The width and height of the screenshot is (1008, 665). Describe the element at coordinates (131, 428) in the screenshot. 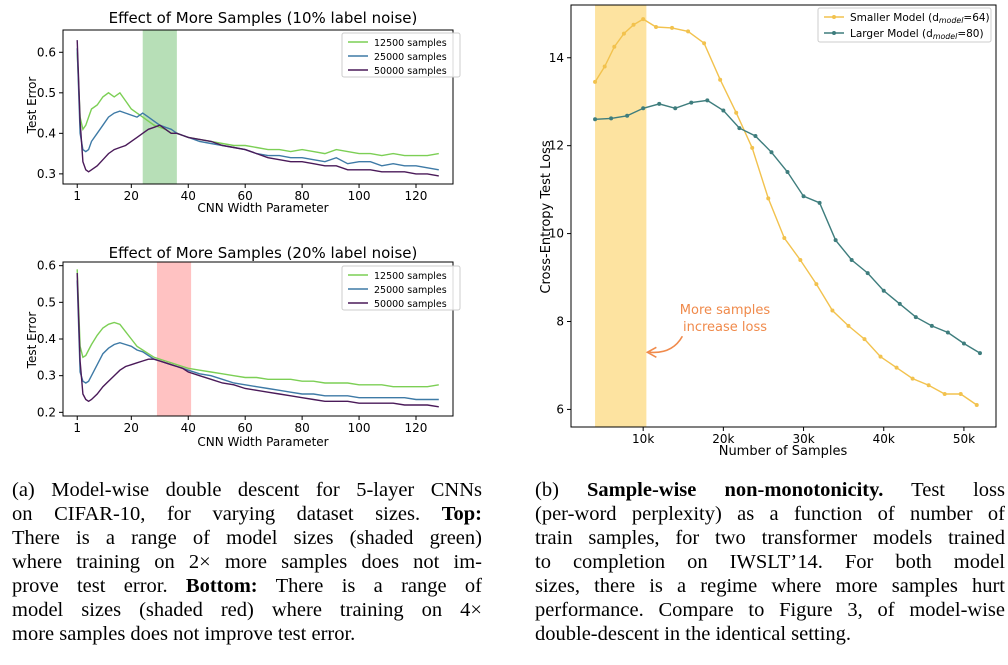

I see `x-tick-label: 20` at that location.